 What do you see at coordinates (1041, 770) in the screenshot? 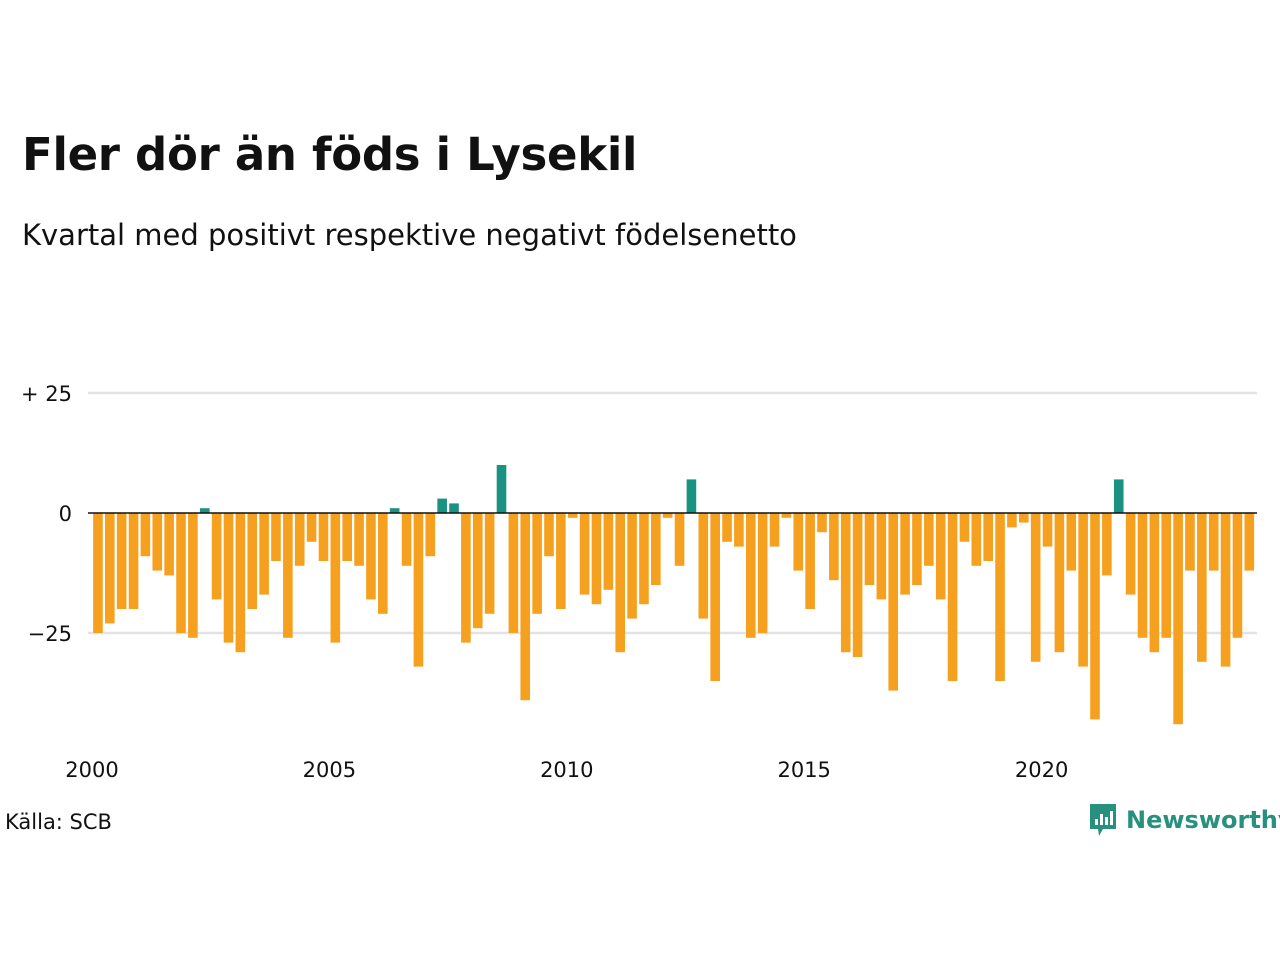
I see `x-tick-label: 2020` at bounding box center [1041, 770].